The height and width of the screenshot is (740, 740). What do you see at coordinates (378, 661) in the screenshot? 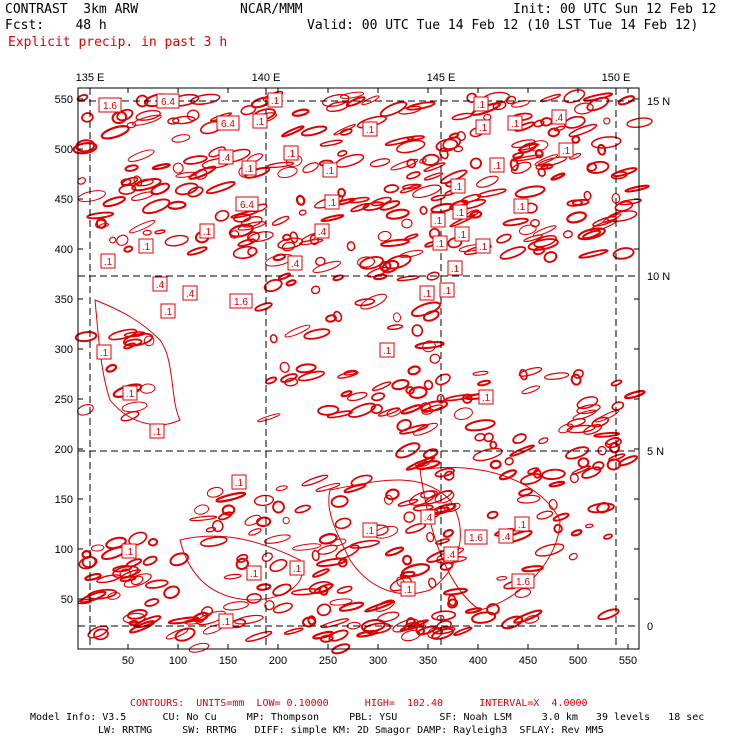
I see `x-tick-label: 300` at bounding box center [378, 661].